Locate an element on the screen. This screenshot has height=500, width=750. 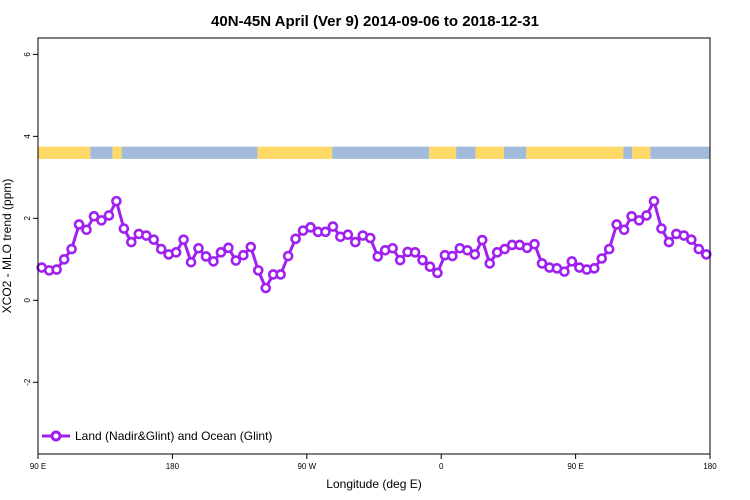
y-axis: -2 0 2 4 6 is located at coordinates (30, 219).